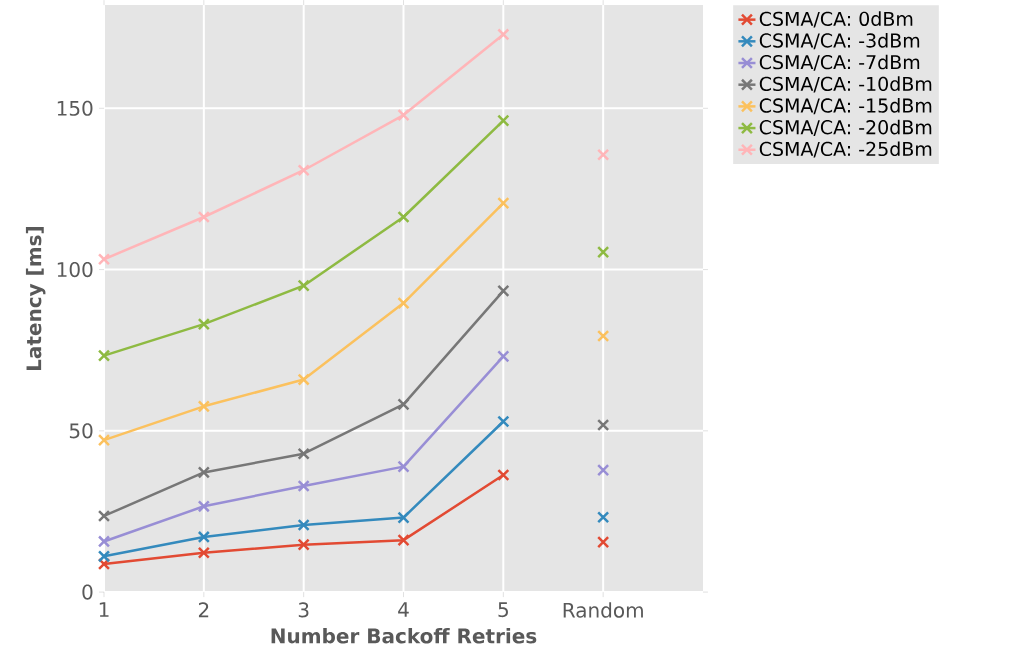 This screenshot has width=1027, height=664. What do you see at coordinates (203, 610) in the screenshot?
I see `x-tick-label: 2` at bounding box center [203, 610].